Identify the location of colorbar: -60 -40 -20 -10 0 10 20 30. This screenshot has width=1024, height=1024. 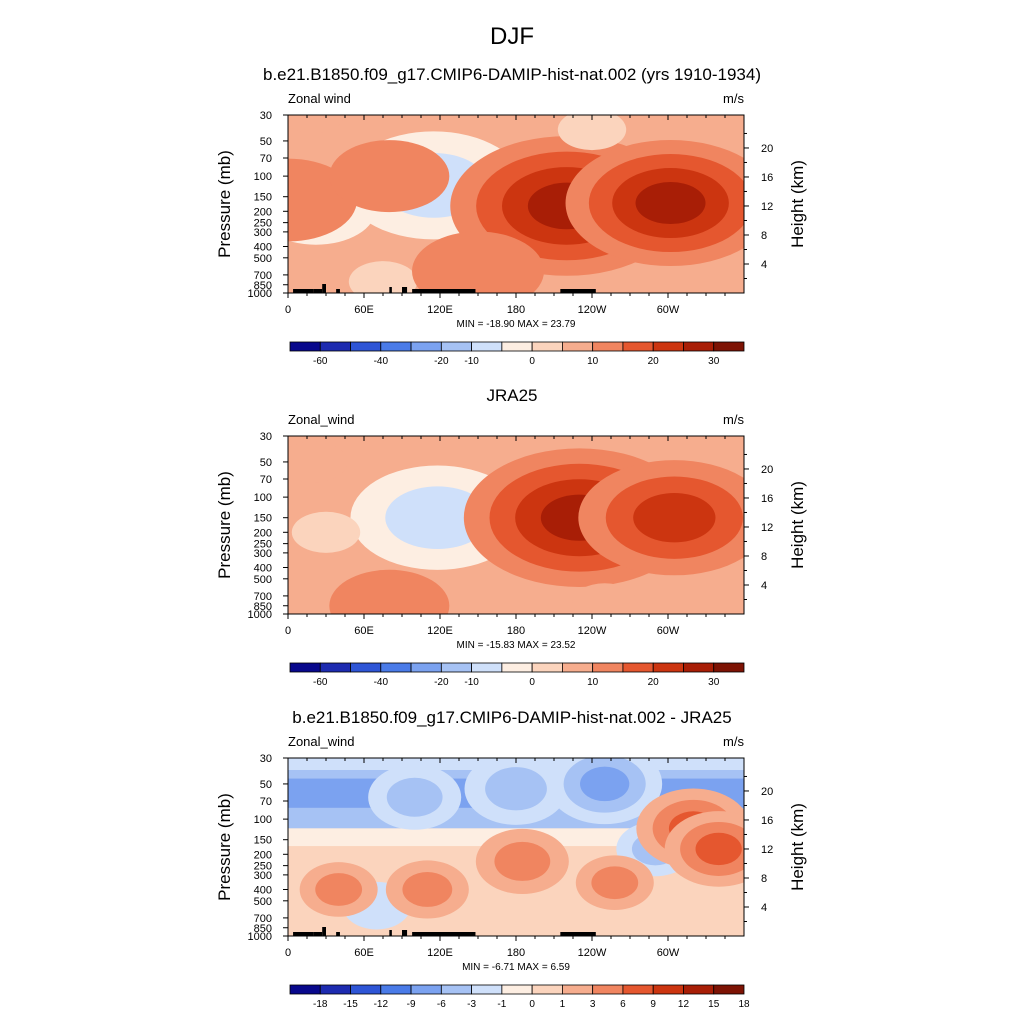
(517, 354).